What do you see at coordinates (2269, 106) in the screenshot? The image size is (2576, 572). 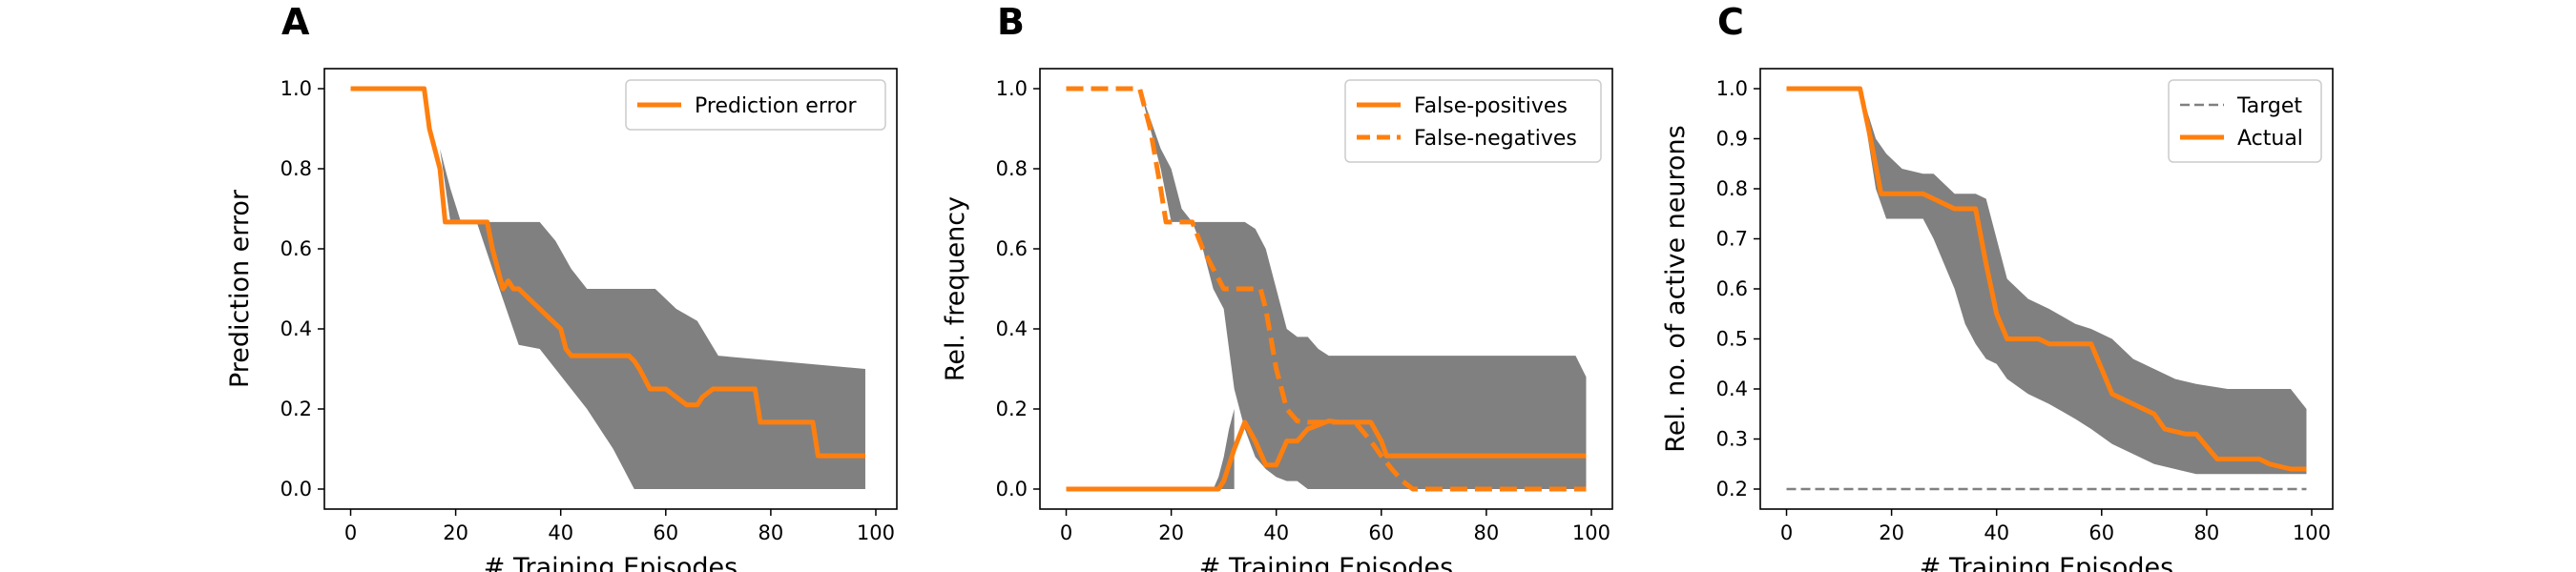 I see `legend-label: Target` at bounding box center [2269, 106].